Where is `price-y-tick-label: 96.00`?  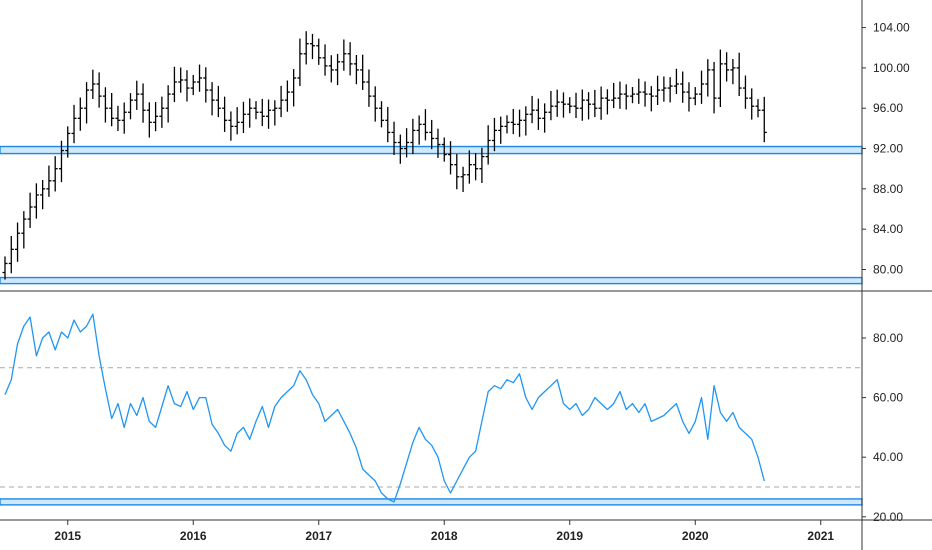
price-y-tick-label: 96.00 is located at coordinates (888, 108).